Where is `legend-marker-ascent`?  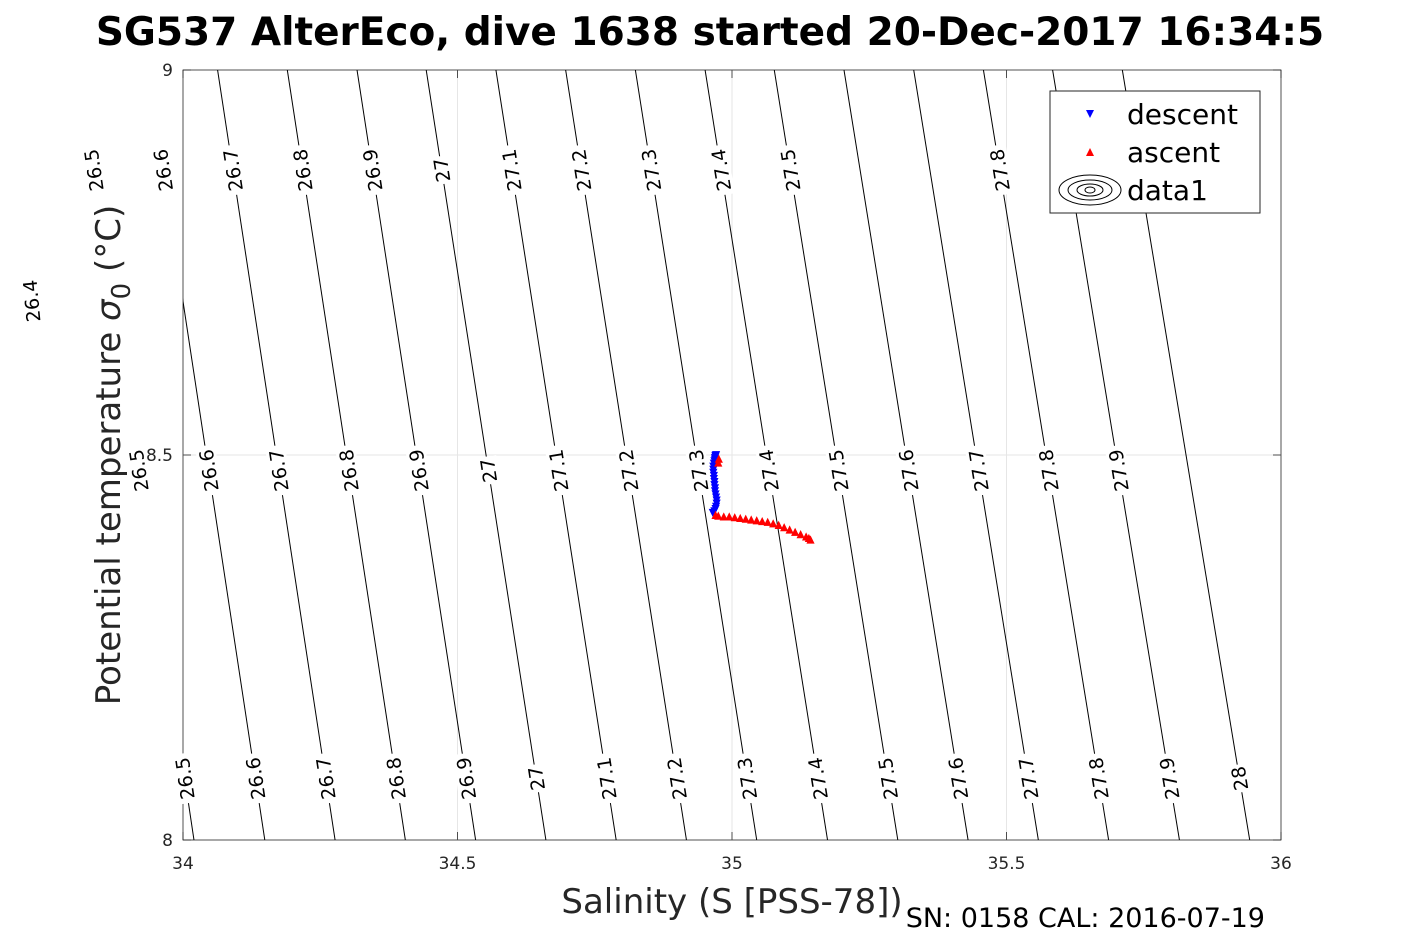
legend-marker-ascent is located at coordinates (1090, 152).